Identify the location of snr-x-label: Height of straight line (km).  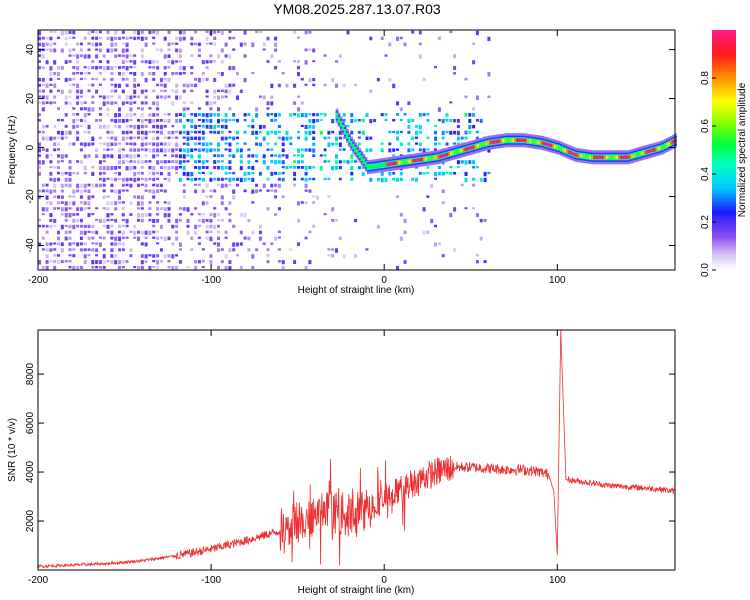
(356, 590).